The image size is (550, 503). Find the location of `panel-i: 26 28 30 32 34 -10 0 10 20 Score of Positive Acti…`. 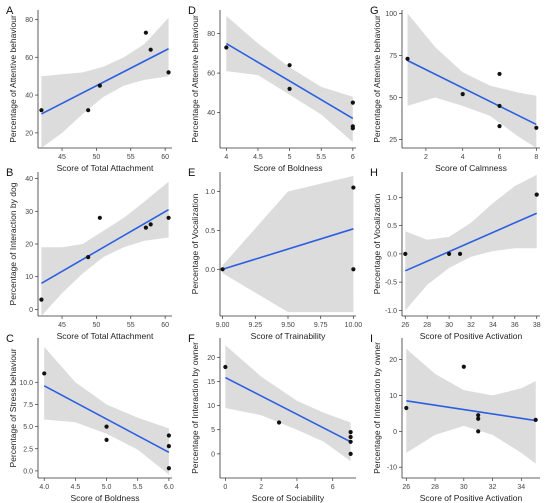

panel-i: 26 28 30 32 34 -10 0 10 20 Score of Positive Acti… is located at coordinates (455, 418).